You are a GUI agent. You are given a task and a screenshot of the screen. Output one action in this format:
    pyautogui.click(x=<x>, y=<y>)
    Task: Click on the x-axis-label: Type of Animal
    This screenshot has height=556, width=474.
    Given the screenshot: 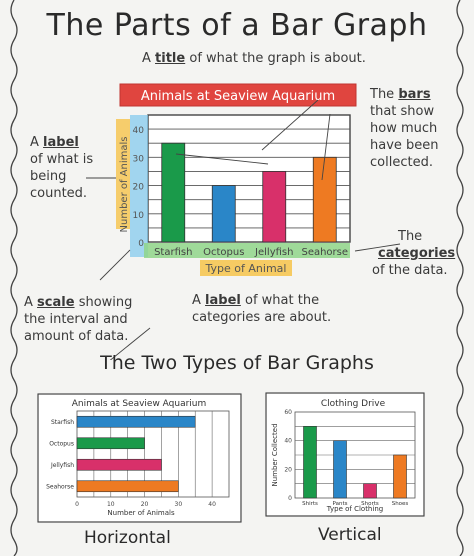 What is the action you would take?
    pyautogui.click(x=246, y=268)
    